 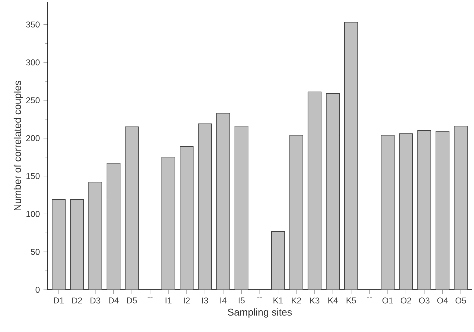 What do you see at coordinates (95, 301) in the screenshot?
I see `x-tick-label: D3` at bounding box center [95, 301].